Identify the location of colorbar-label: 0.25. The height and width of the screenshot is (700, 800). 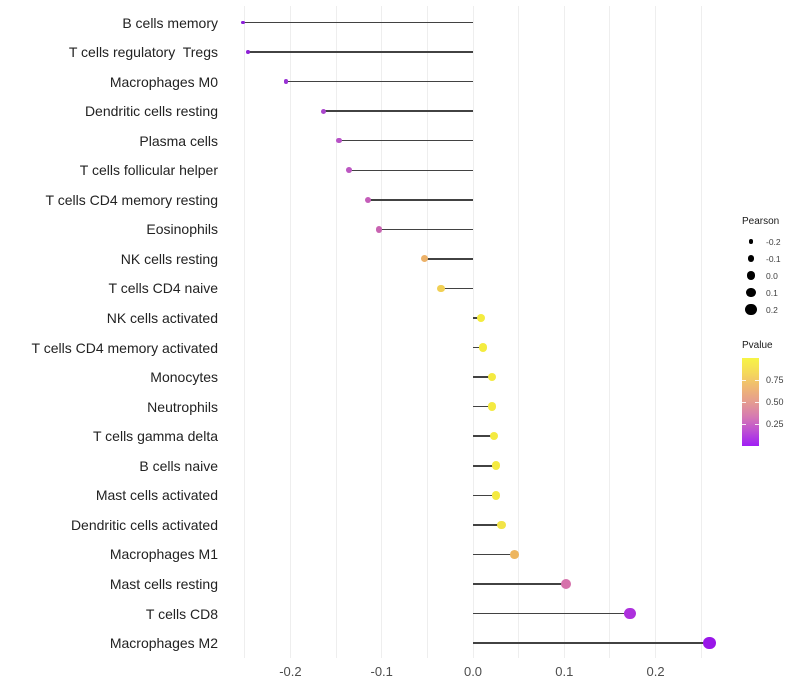
(775, 424).